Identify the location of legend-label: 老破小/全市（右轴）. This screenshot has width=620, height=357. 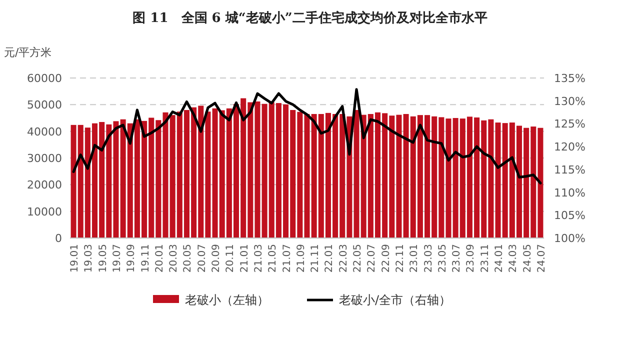
(395, 300).